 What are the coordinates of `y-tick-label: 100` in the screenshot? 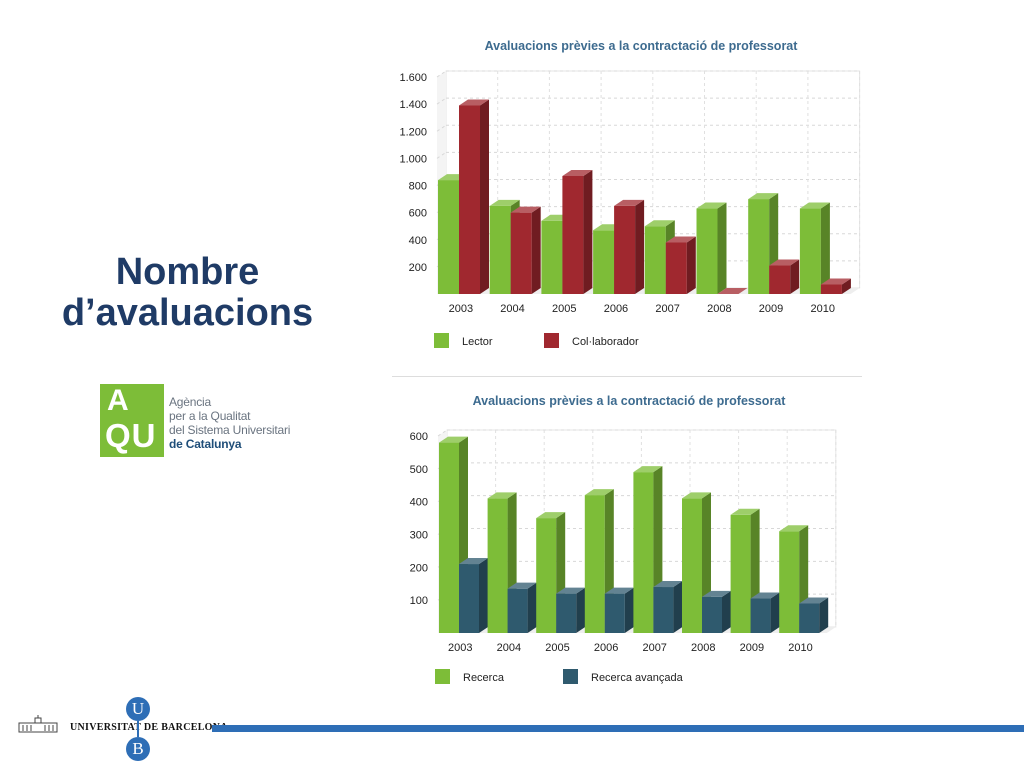 It's located at (419, 601).